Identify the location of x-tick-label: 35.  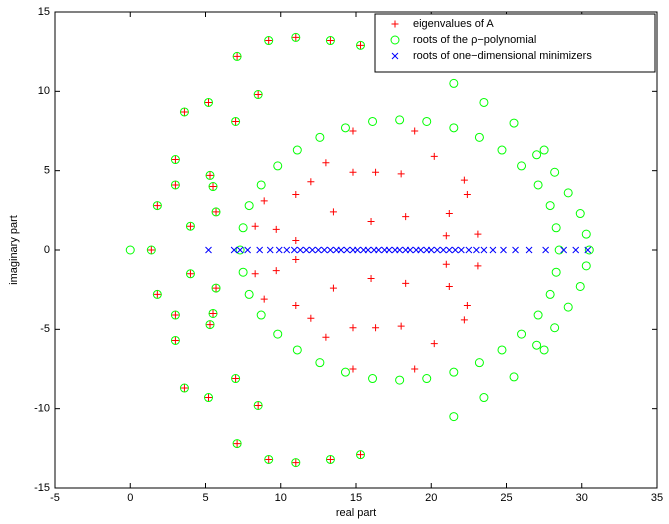
(657, 498).